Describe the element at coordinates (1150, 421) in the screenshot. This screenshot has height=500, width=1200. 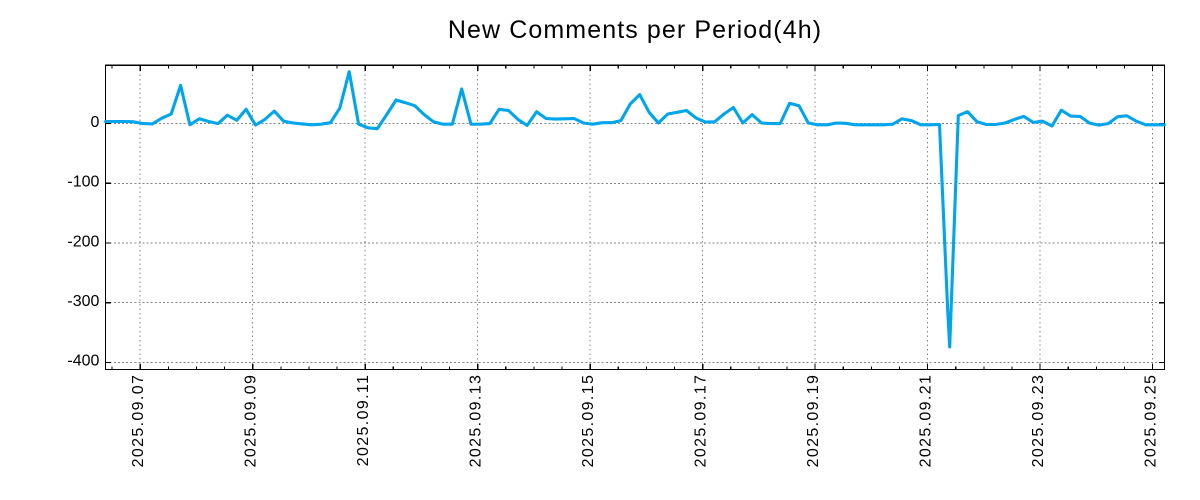
I see `svg-text: 2025.09.25` at that location.